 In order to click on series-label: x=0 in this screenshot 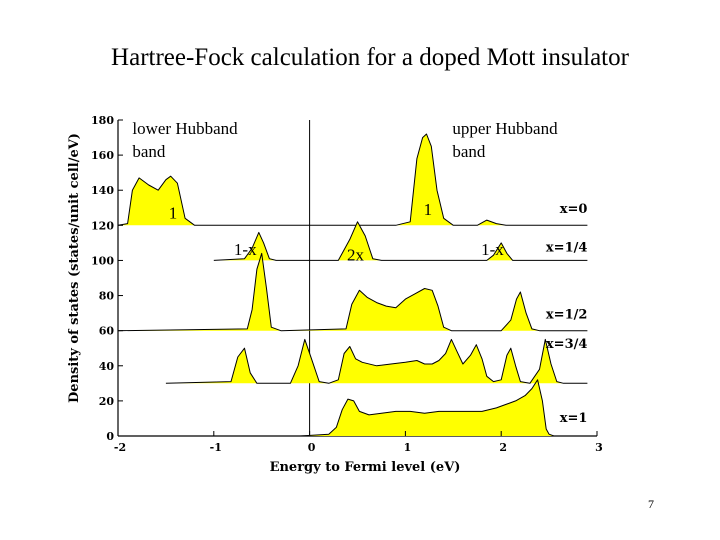, I will do `click(574, 209)`.